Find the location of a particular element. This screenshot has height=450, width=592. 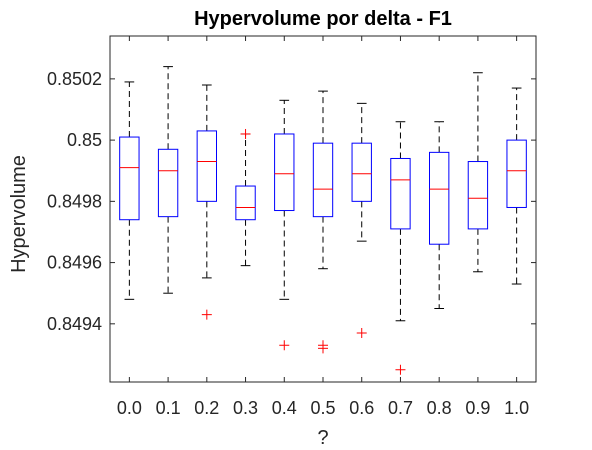

x-tick-label: 0.6 is located at coordinates (361, 408).